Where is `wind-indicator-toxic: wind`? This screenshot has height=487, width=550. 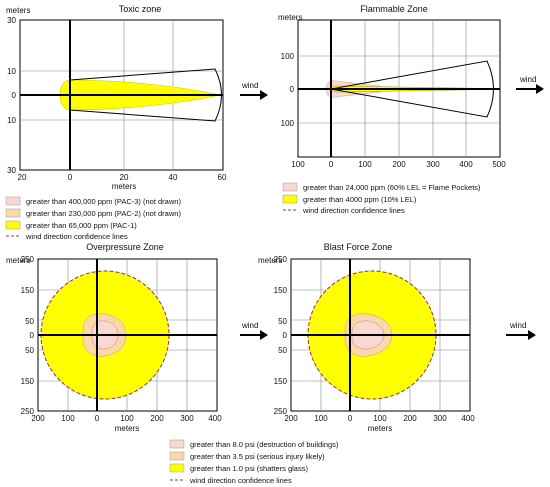
wind-indicator-toxic: wind is located at coordinates (254, 90).